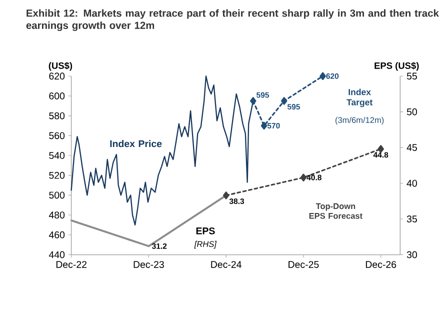 This screenshot has width=448, height=312. Describe the element at coordinates (411, 218) in the screenshot. I see `y2-tick-label: 35` at that location.